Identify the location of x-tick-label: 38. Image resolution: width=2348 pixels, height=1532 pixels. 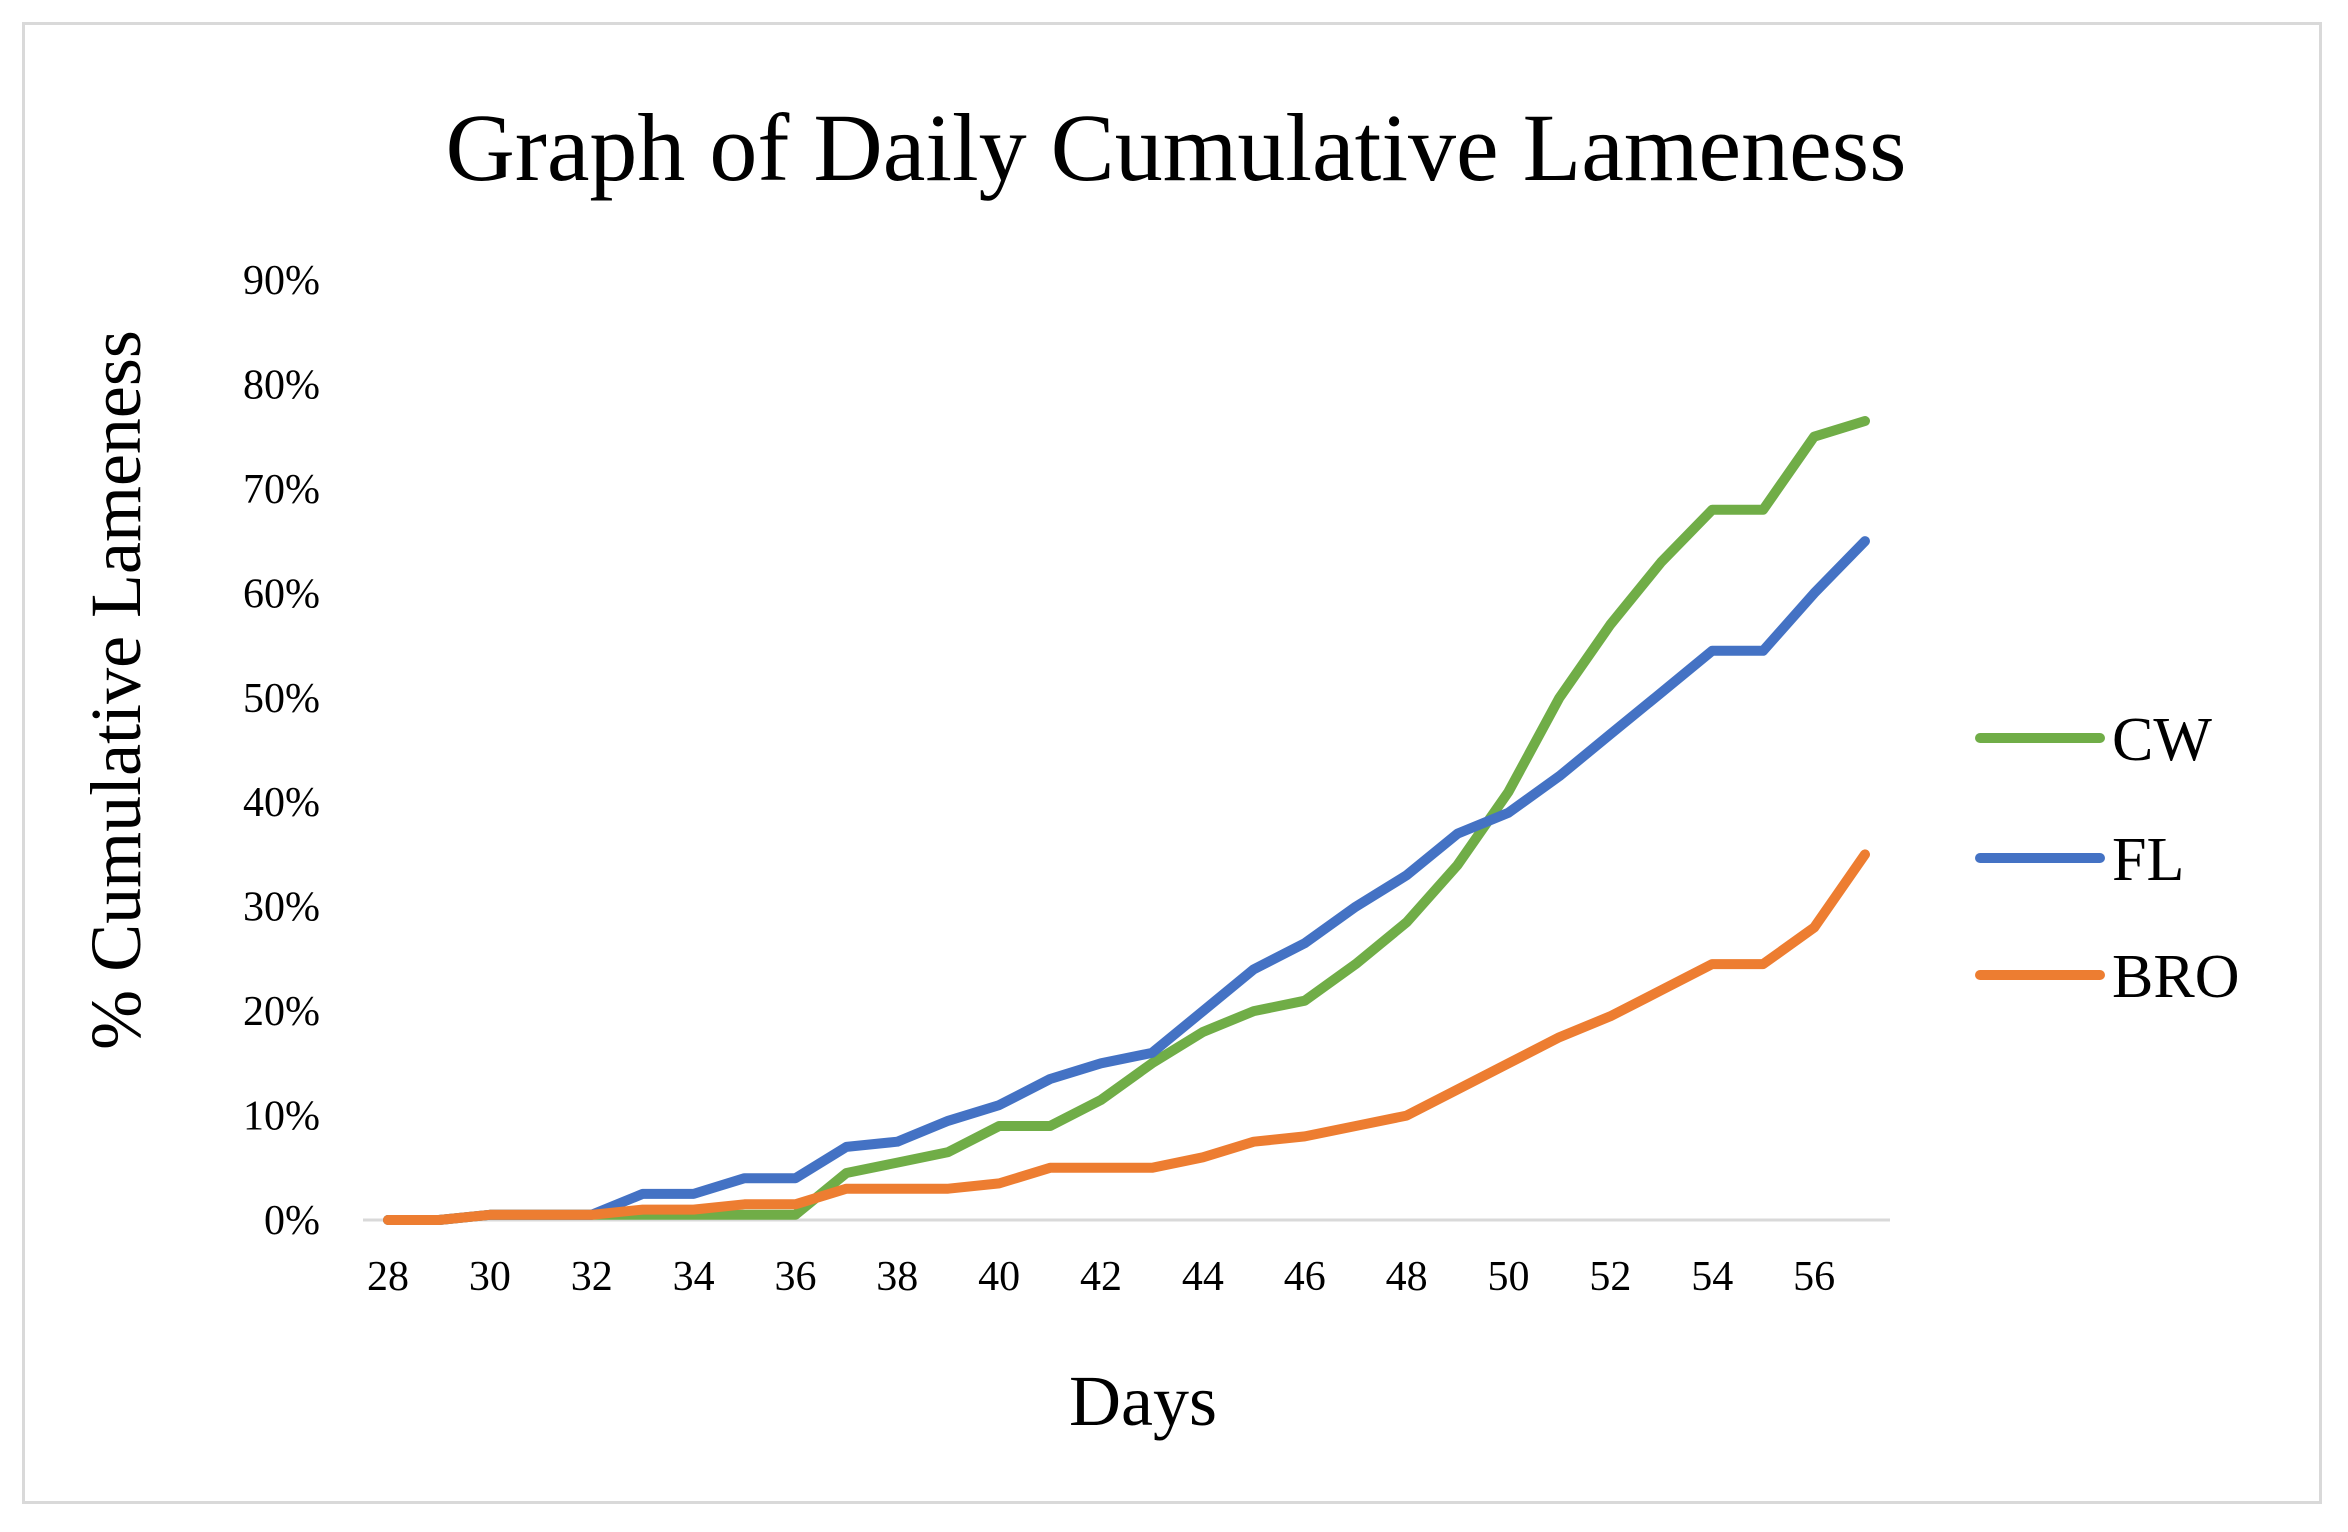
(897, 1277).